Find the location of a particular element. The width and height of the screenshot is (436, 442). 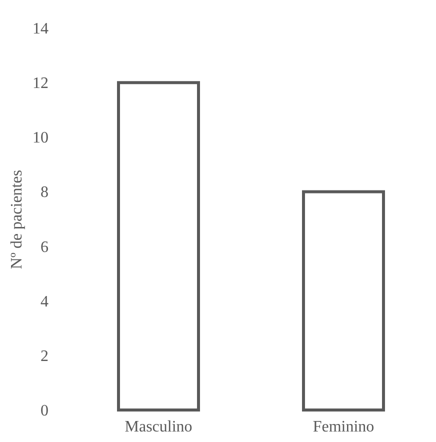

y-tick-label: 0 is located at coordinates (44, 411).